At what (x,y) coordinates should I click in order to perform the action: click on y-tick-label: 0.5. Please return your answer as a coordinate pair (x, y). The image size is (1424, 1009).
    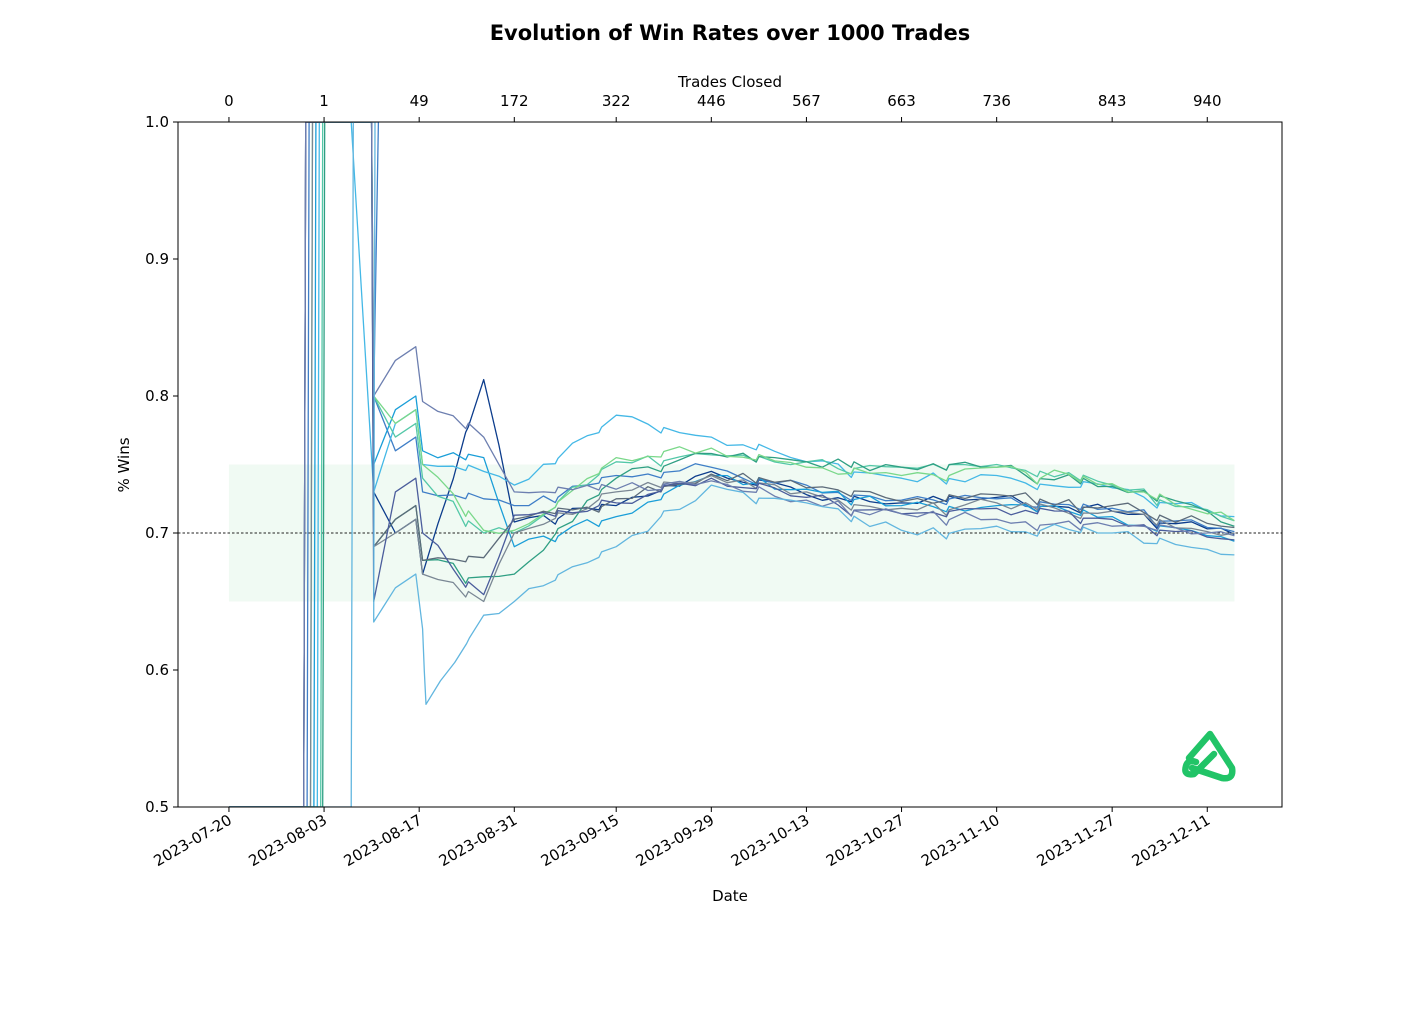
    Looking at the image, I should click on (157, 807).